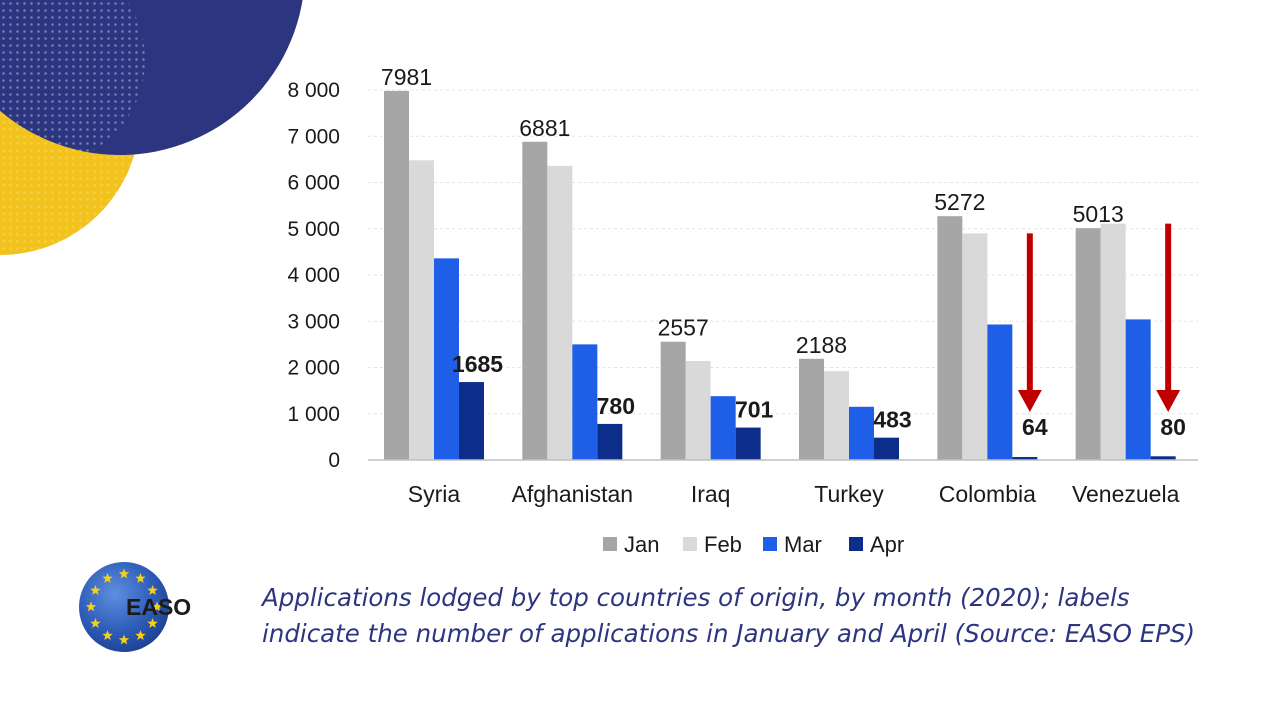 This screenshot has width=1280, height=720. What do you see at coordinates (748, 443) in the screenshot?
I see `bar-iraq-apr` at bounding box center [748, 443].